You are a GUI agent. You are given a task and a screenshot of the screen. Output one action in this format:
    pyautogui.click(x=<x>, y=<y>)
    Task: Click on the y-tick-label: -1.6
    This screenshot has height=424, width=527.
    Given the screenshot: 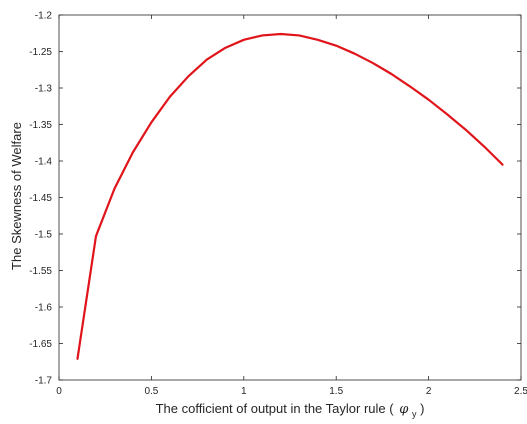 What is the action you would take?
    pyautogui.click(x=44, y=308)
    